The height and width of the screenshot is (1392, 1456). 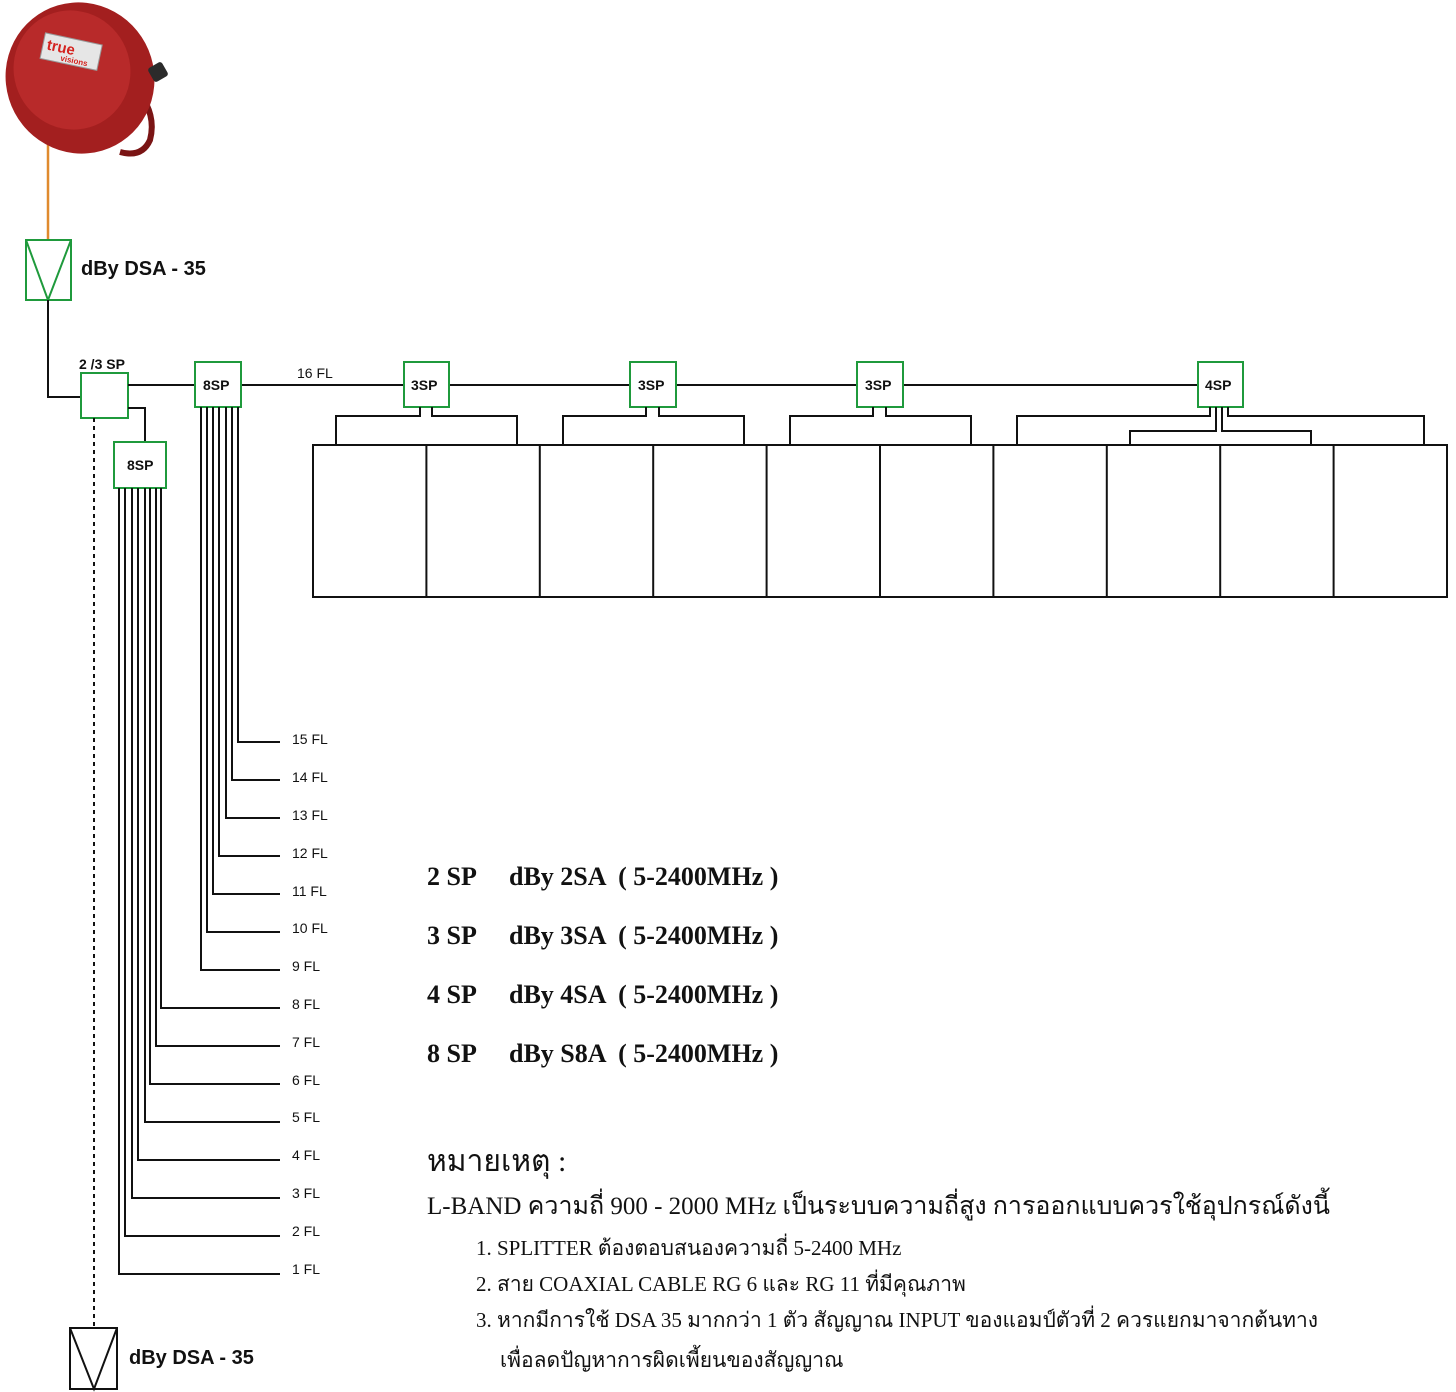 What do you see at coordinates (823, 384) in the screenshot?
I see `splitter-row: 3SP 3SP 3SP 4SP` at bounding box center [823, 384].